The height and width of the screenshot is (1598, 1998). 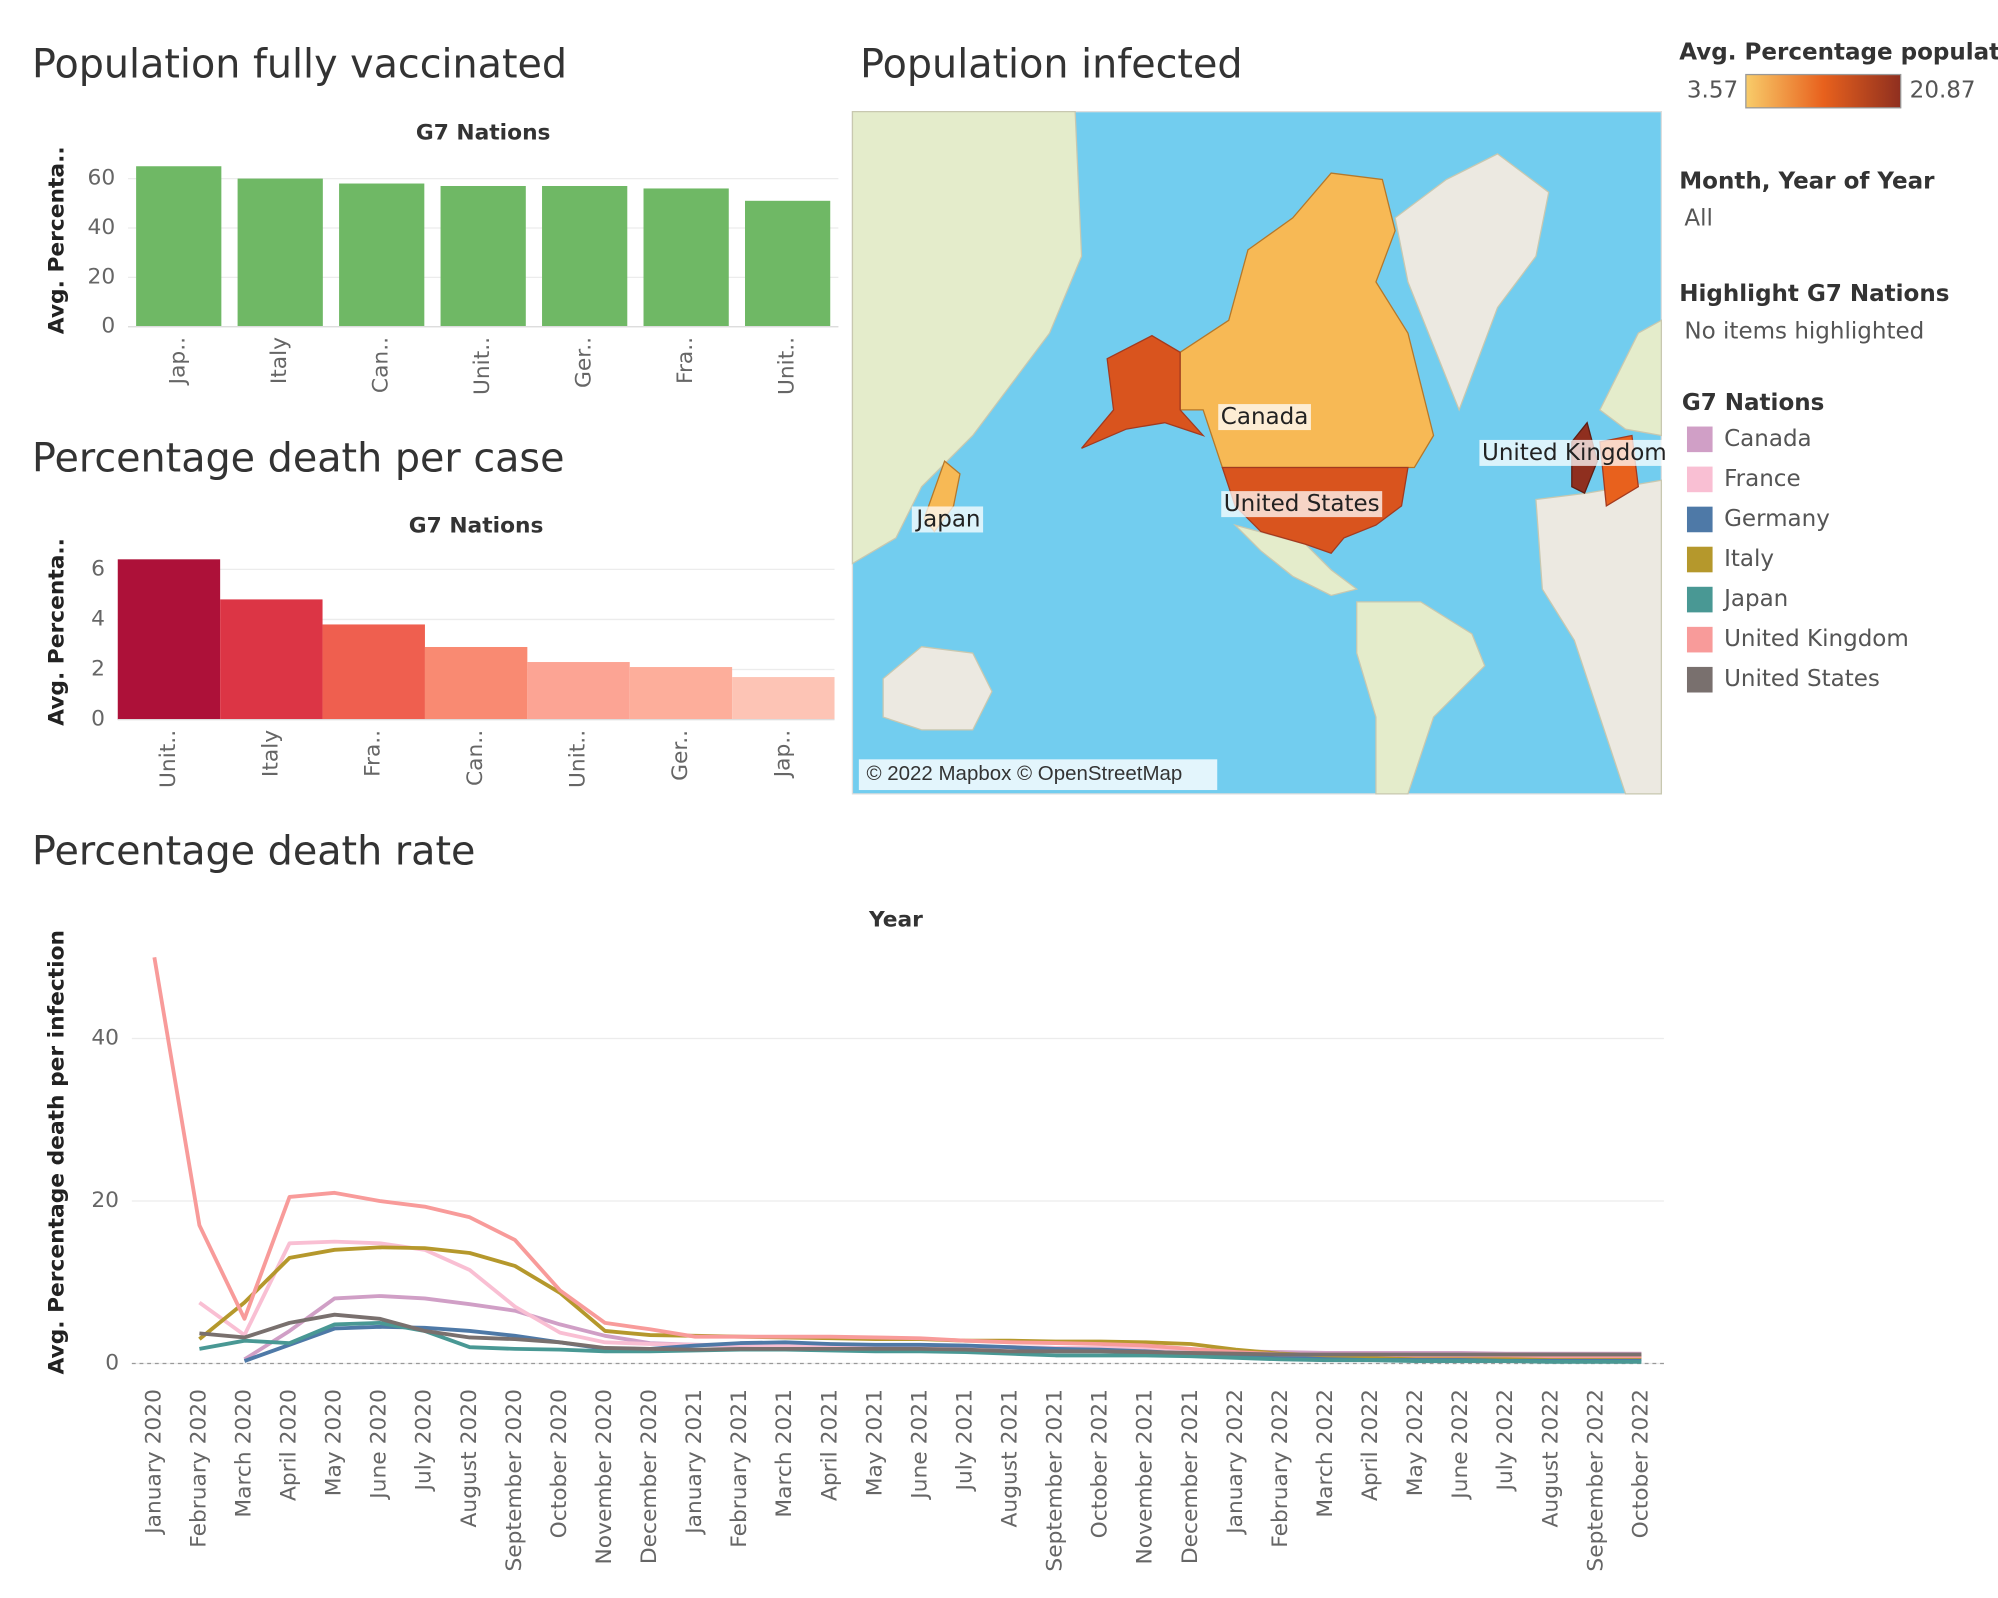 I want to click on legend-label: United States, so click(x=1802, y=679).